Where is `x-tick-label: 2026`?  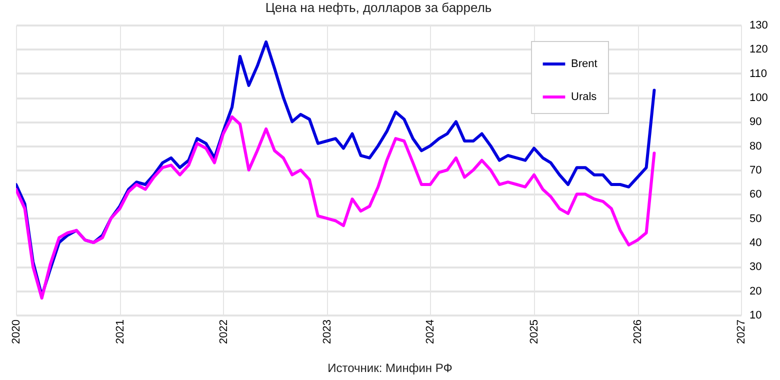
x-tick-label: 2026 is located at coordinates (638, 332).